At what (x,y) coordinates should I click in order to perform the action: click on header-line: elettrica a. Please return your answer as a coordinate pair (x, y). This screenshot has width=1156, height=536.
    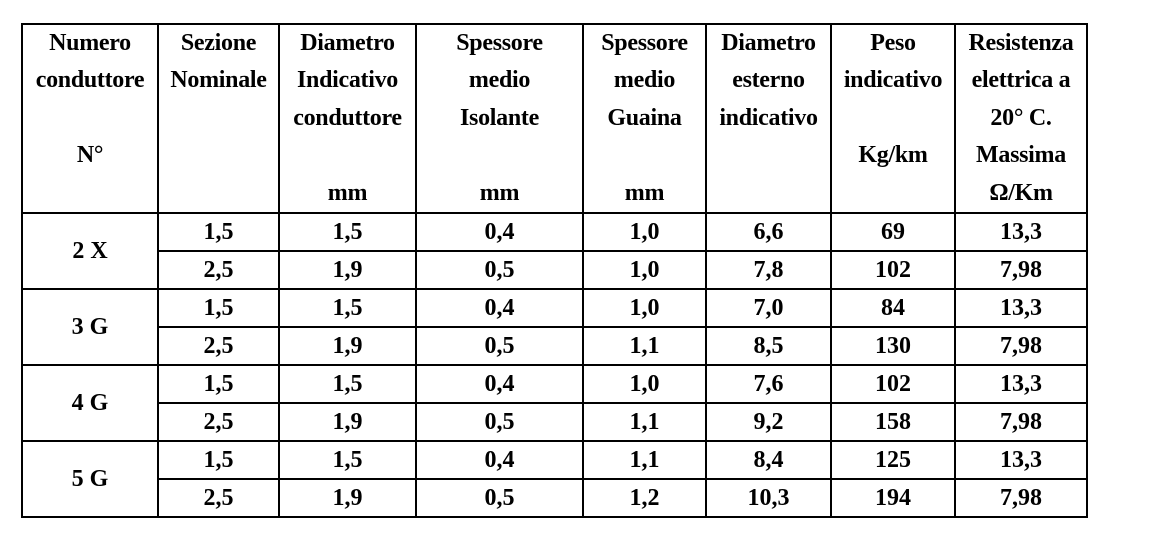
    Looking at the image, I should click on (1021, 80).